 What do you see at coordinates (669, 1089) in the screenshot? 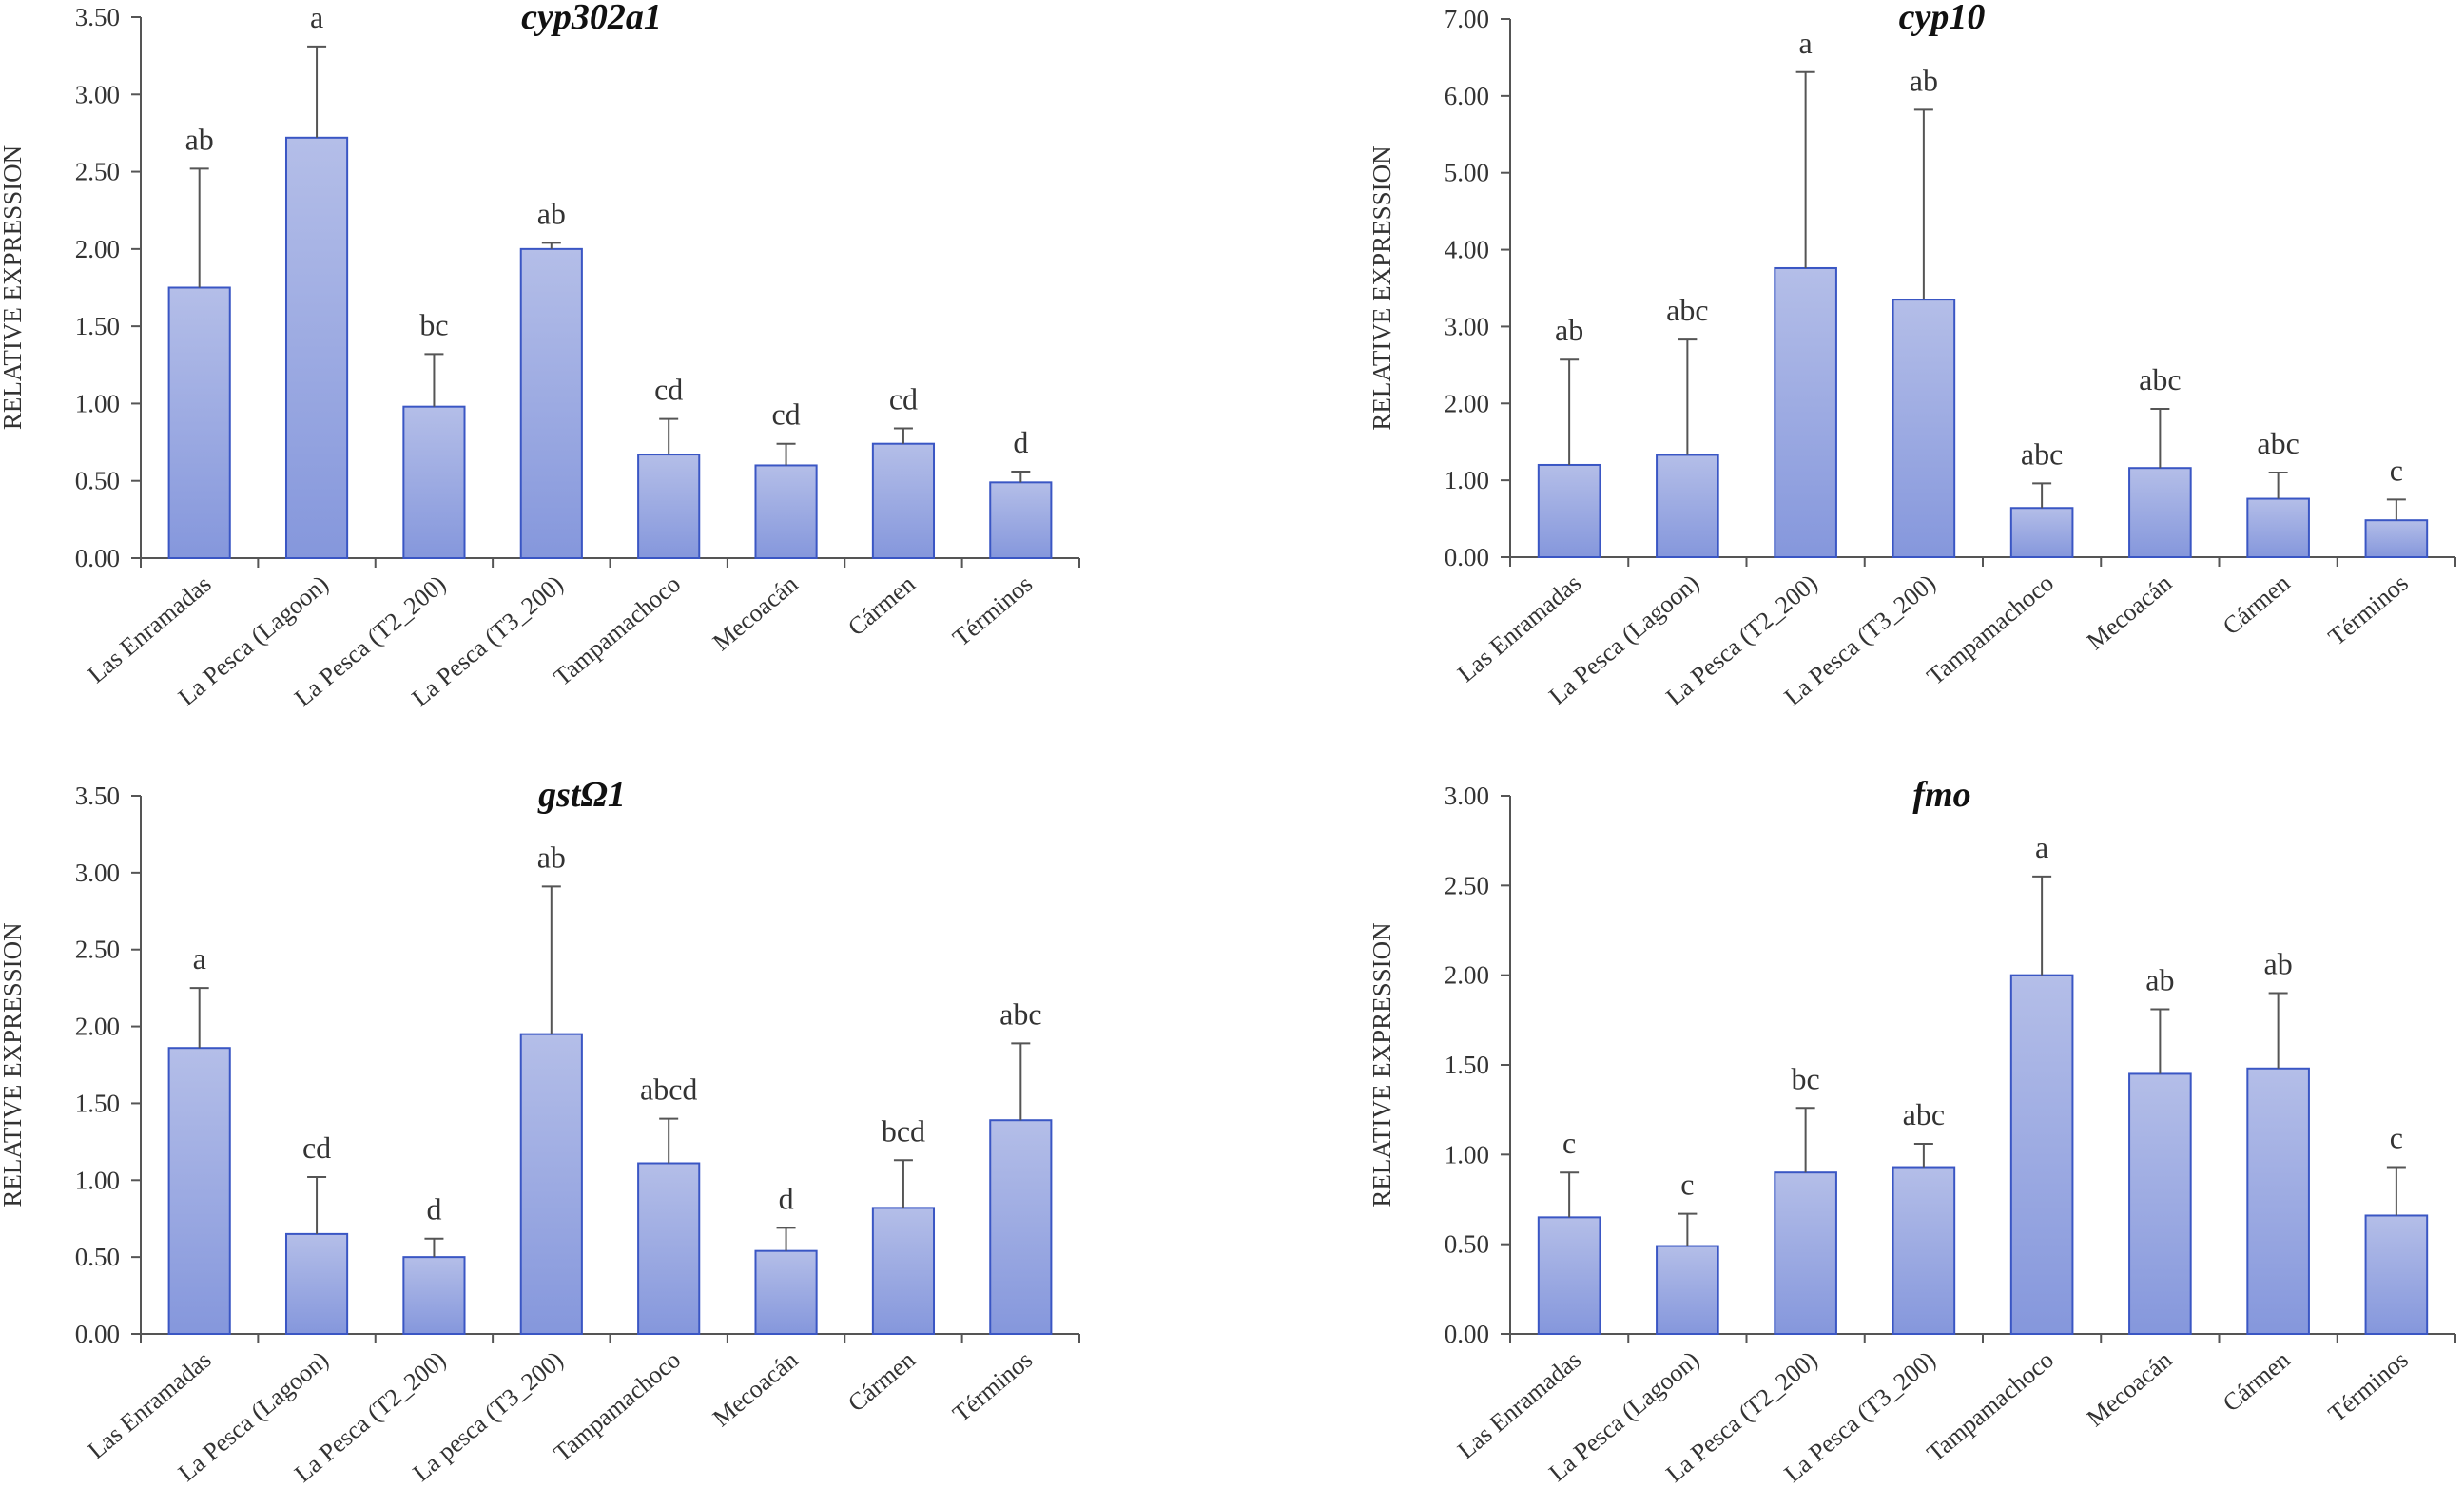
I see `significance-letter: abcd` at bounding box center [669, 1089].